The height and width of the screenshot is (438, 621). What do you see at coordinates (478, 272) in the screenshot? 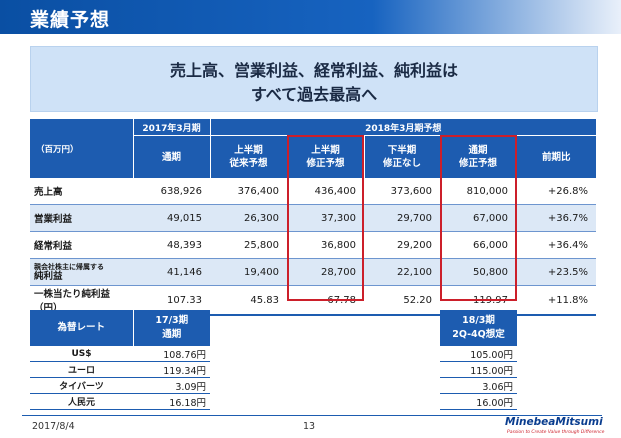
I see `cell-fy-revised: 50,800` at bounding box center [478, 272].